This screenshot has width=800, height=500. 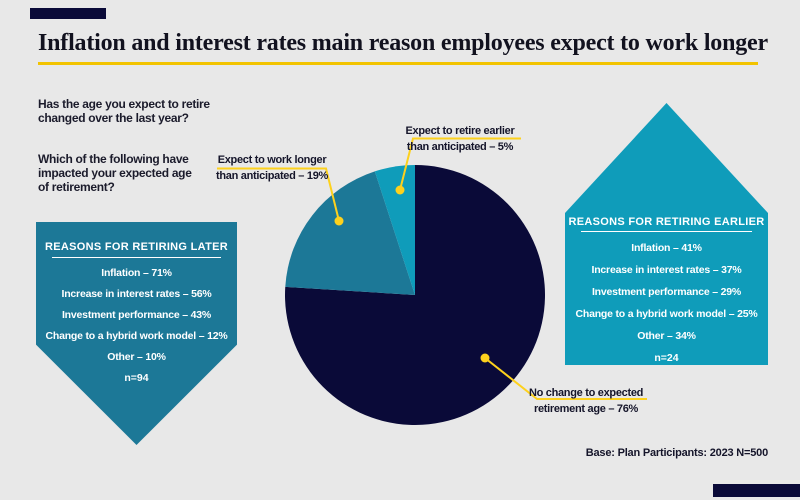 I want to click on reason-item: Change to a hybrid work model – 12%, so click(x=136, y=336).